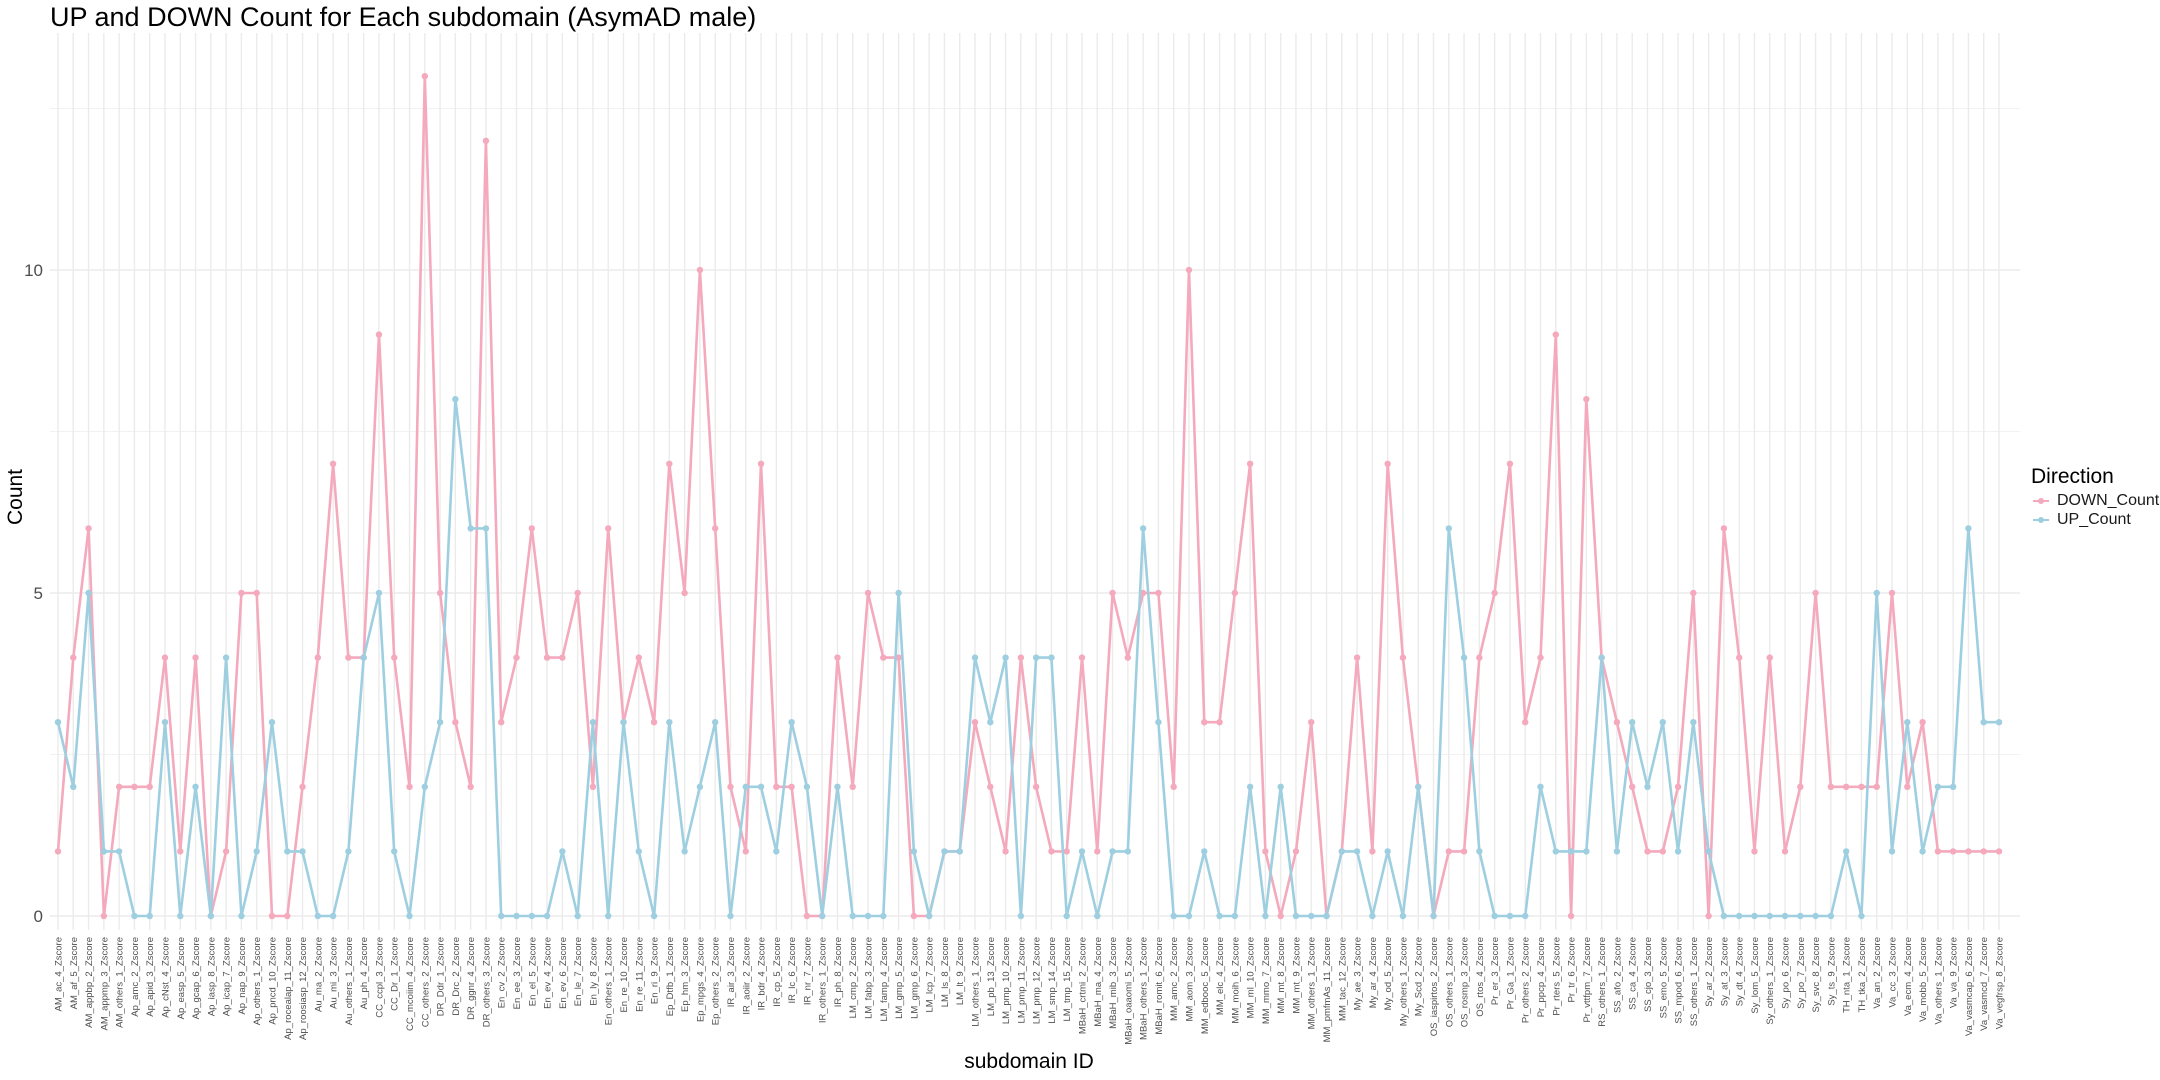  Describe the element at coordinates (716, 981) in the screenshot. I see `x-tick-label: Ep_others_2_Zscore` at that location.